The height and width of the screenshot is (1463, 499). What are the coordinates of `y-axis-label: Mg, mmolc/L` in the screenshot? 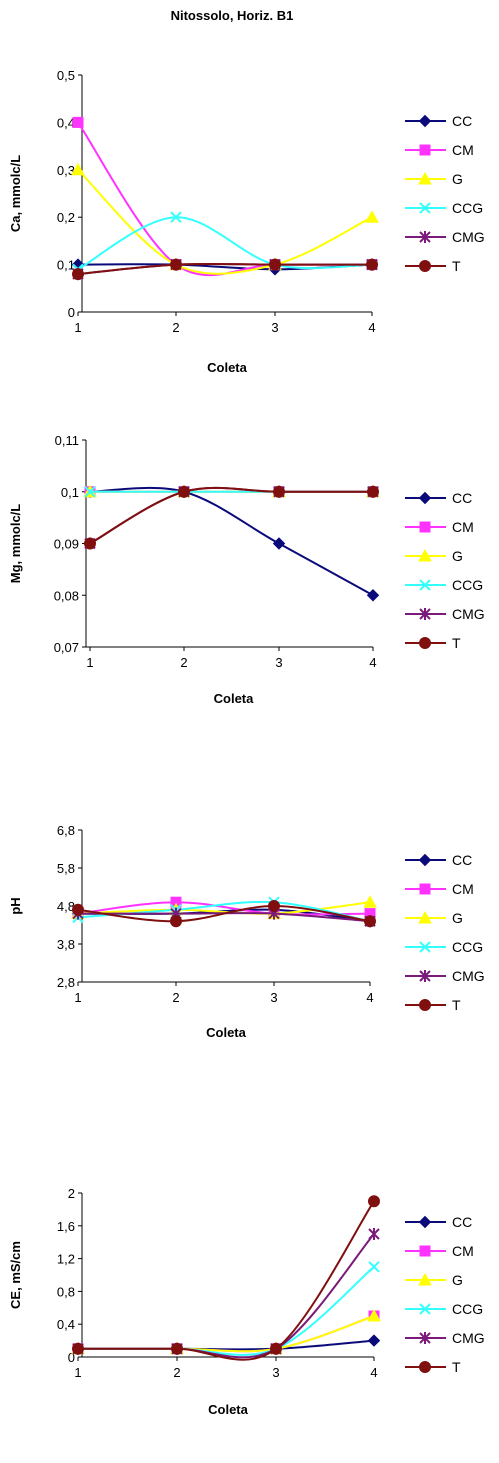 It's located at (15, 544).